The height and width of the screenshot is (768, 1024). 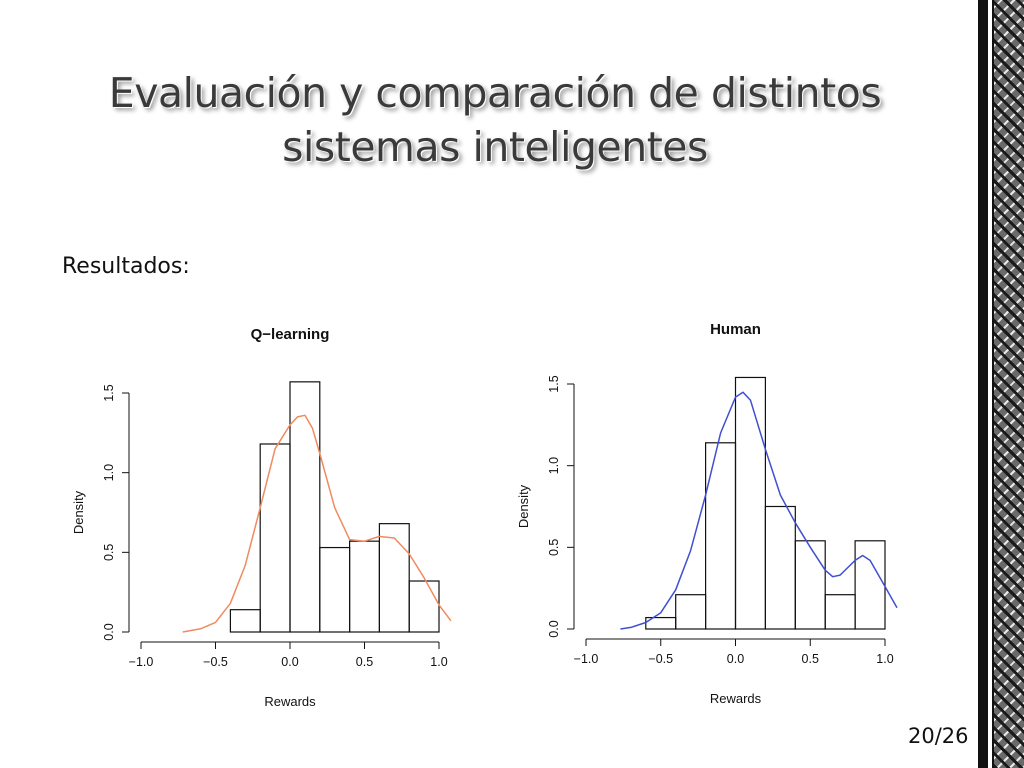 I want to click on decorative-border, so click(x=1001, y=384).